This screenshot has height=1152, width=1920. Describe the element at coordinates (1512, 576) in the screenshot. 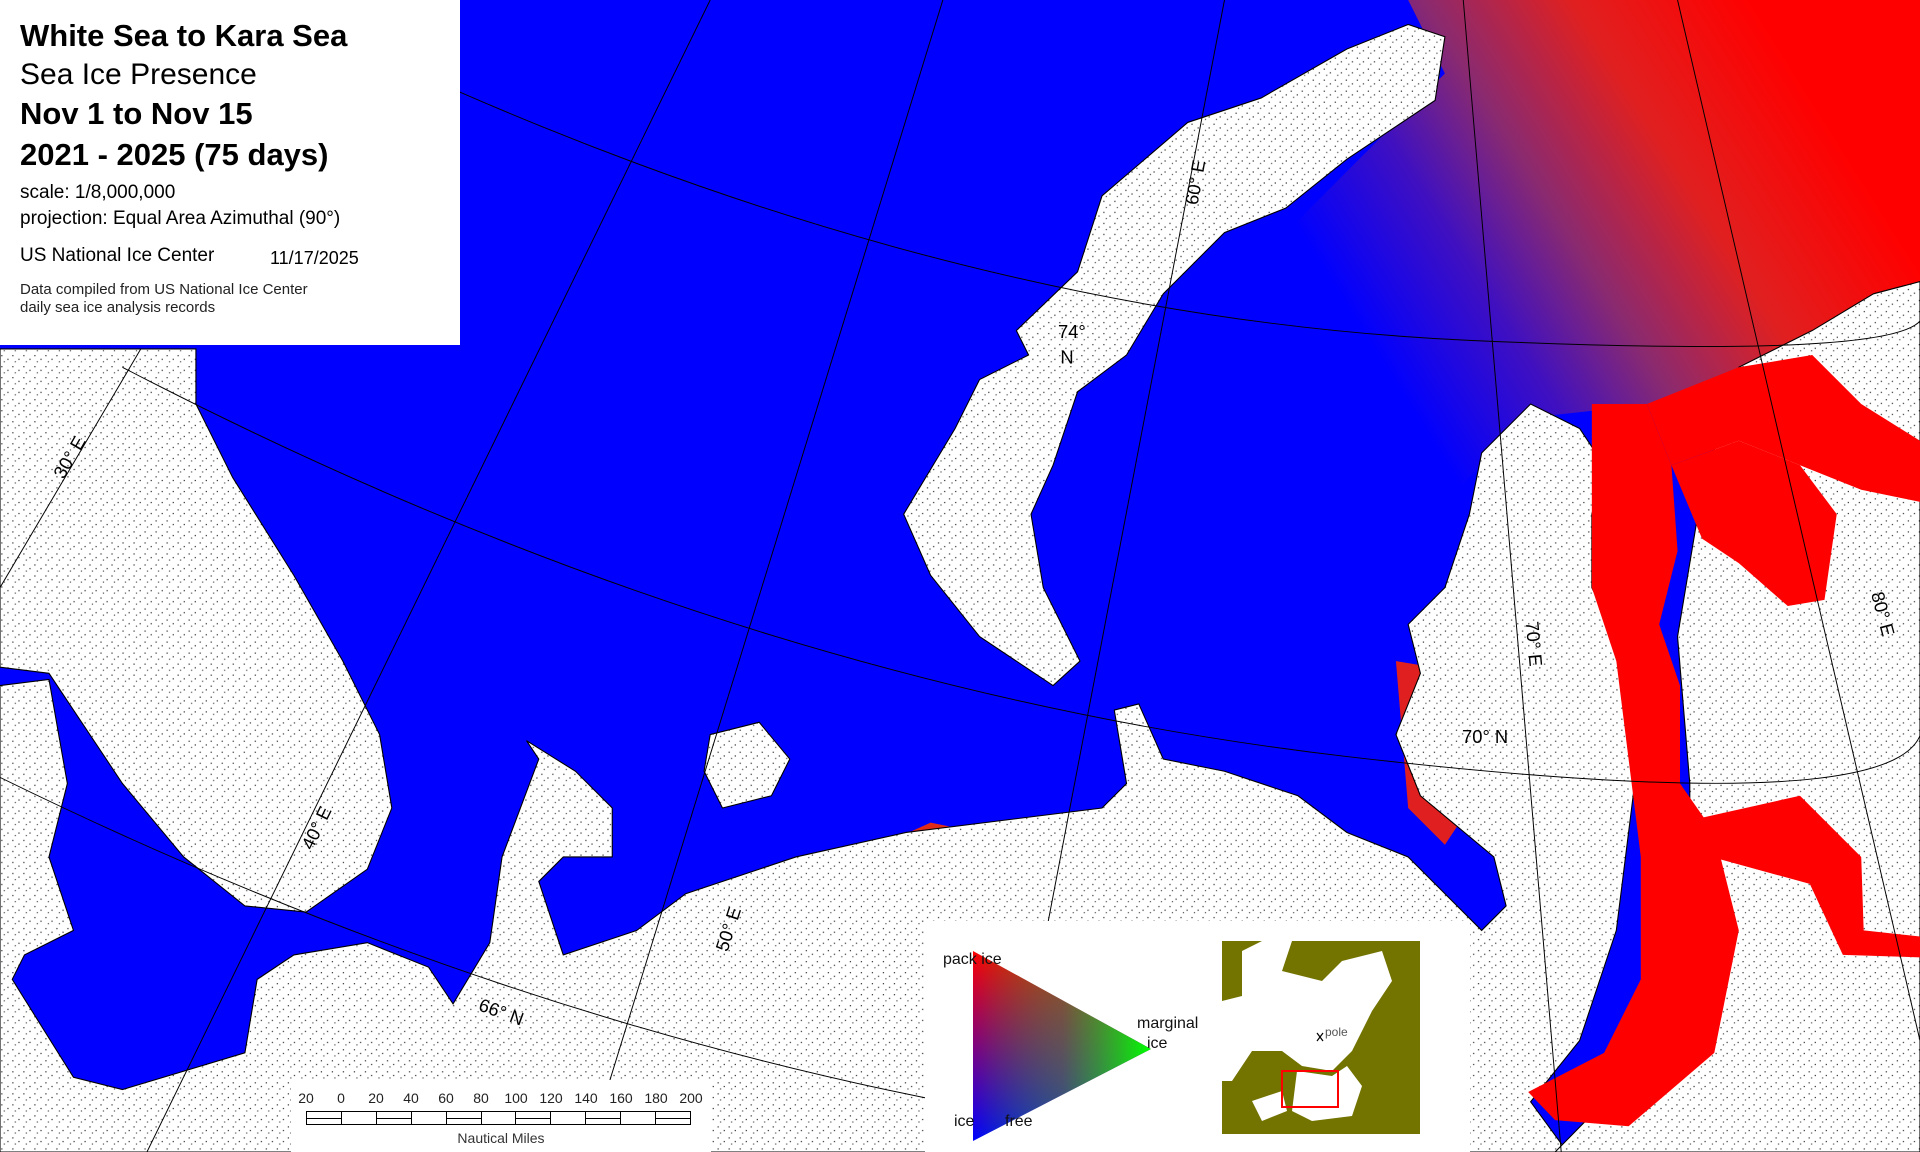

I see `meridian-70e` at that location.